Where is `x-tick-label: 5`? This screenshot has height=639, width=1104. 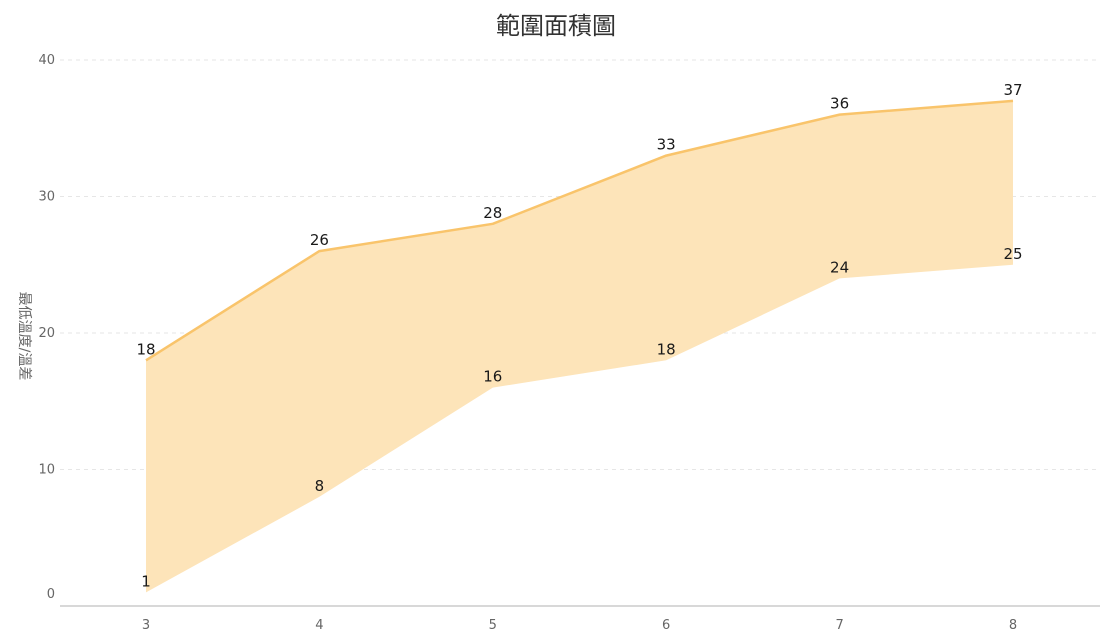 x-tick-label: 5 is located at coordinates (493, 625).